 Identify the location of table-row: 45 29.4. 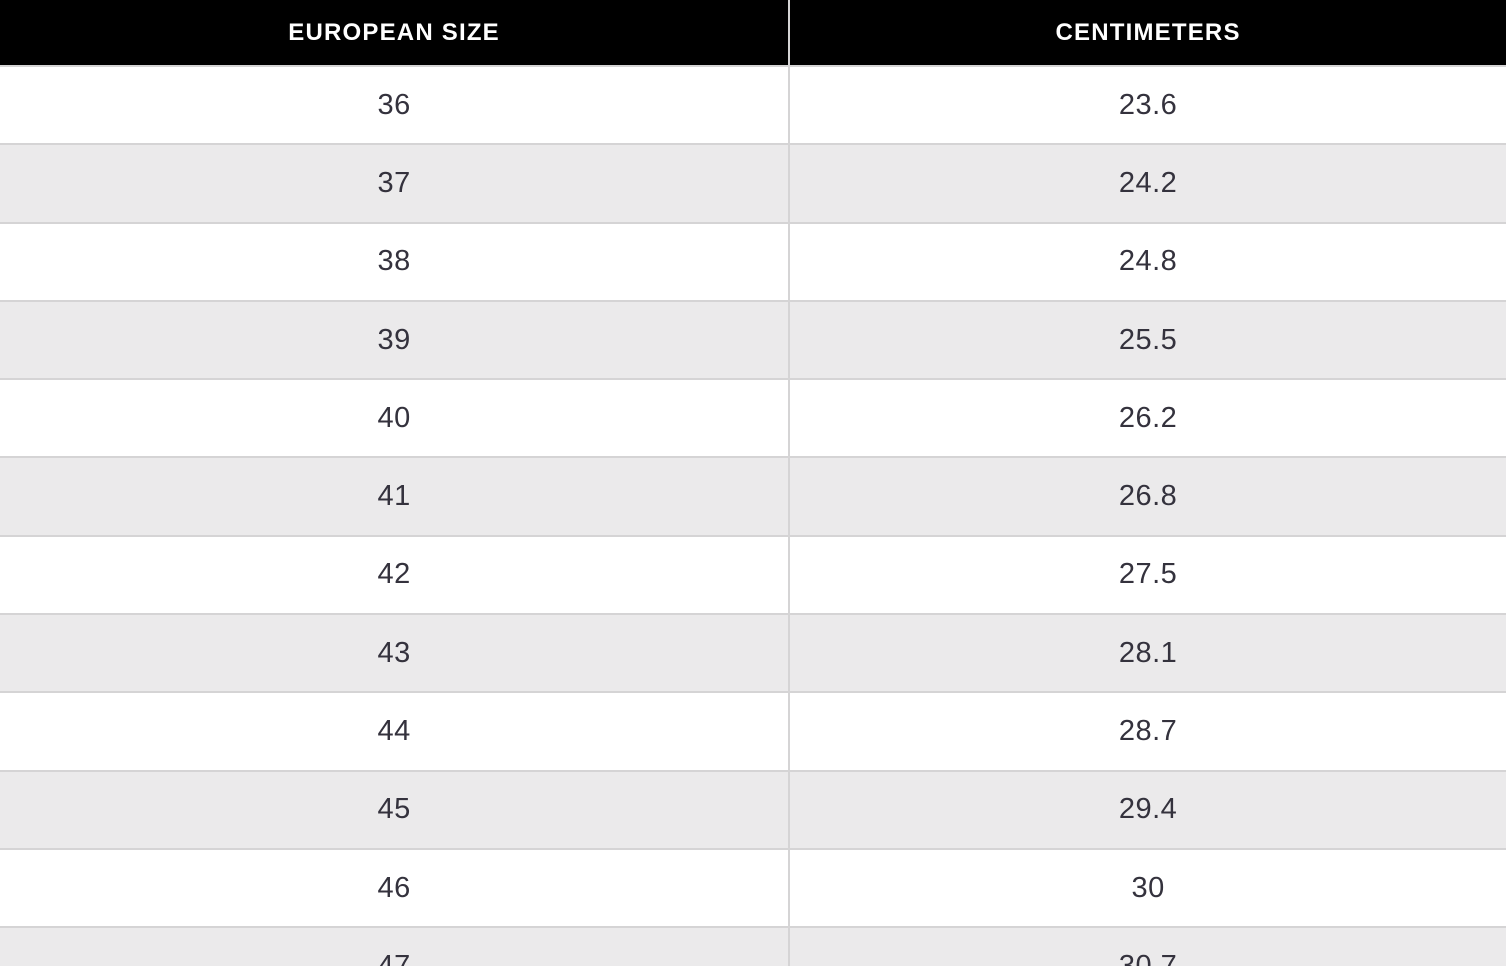
(753, 810).